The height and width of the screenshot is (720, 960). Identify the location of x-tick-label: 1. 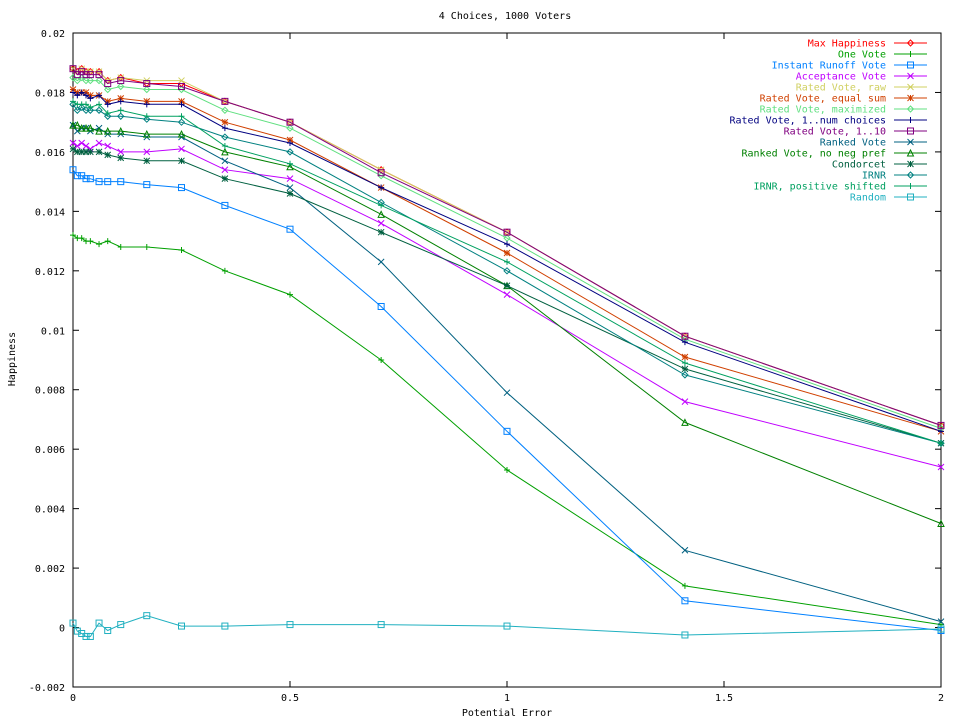
(507, 698).